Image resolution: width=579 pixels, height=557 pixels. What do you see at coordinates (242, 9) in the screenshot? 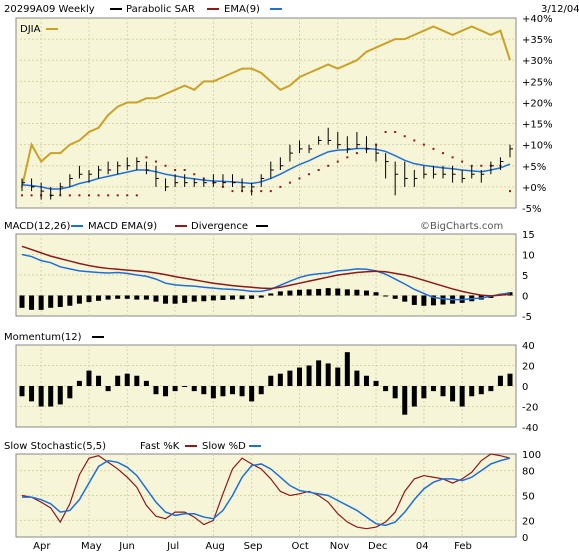
I see `legend-ema: EMA(9)` at bounding box center [242, 9].